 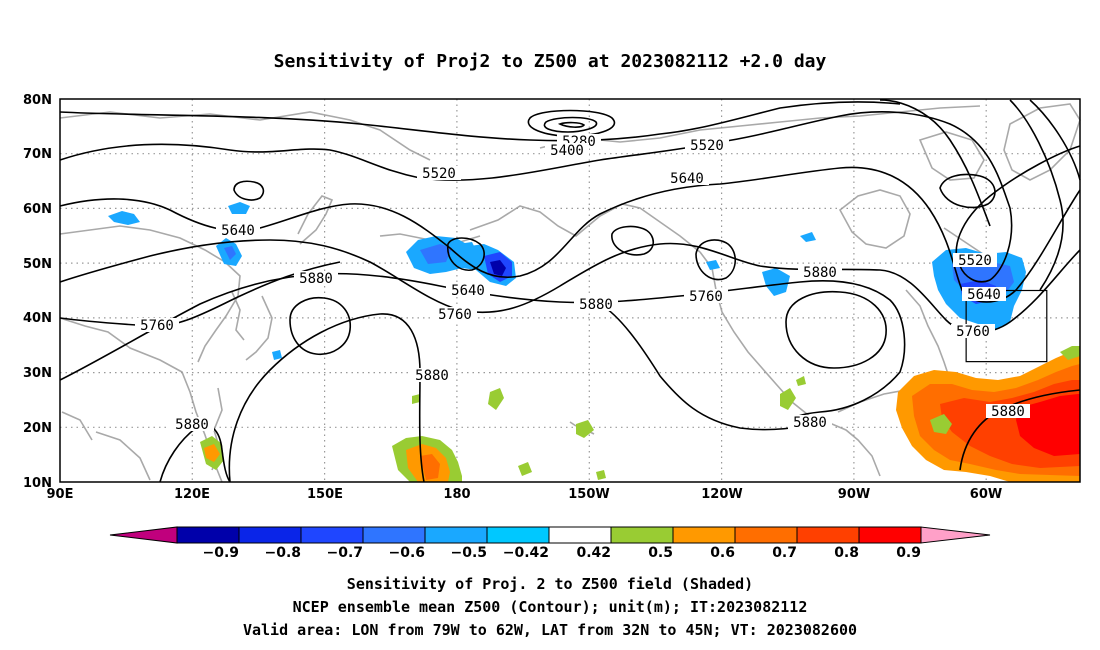 I want to click on longitude-axis: 90E 120E 150E 180 150W 120W 90W 60W, so click(x=525, y=494).